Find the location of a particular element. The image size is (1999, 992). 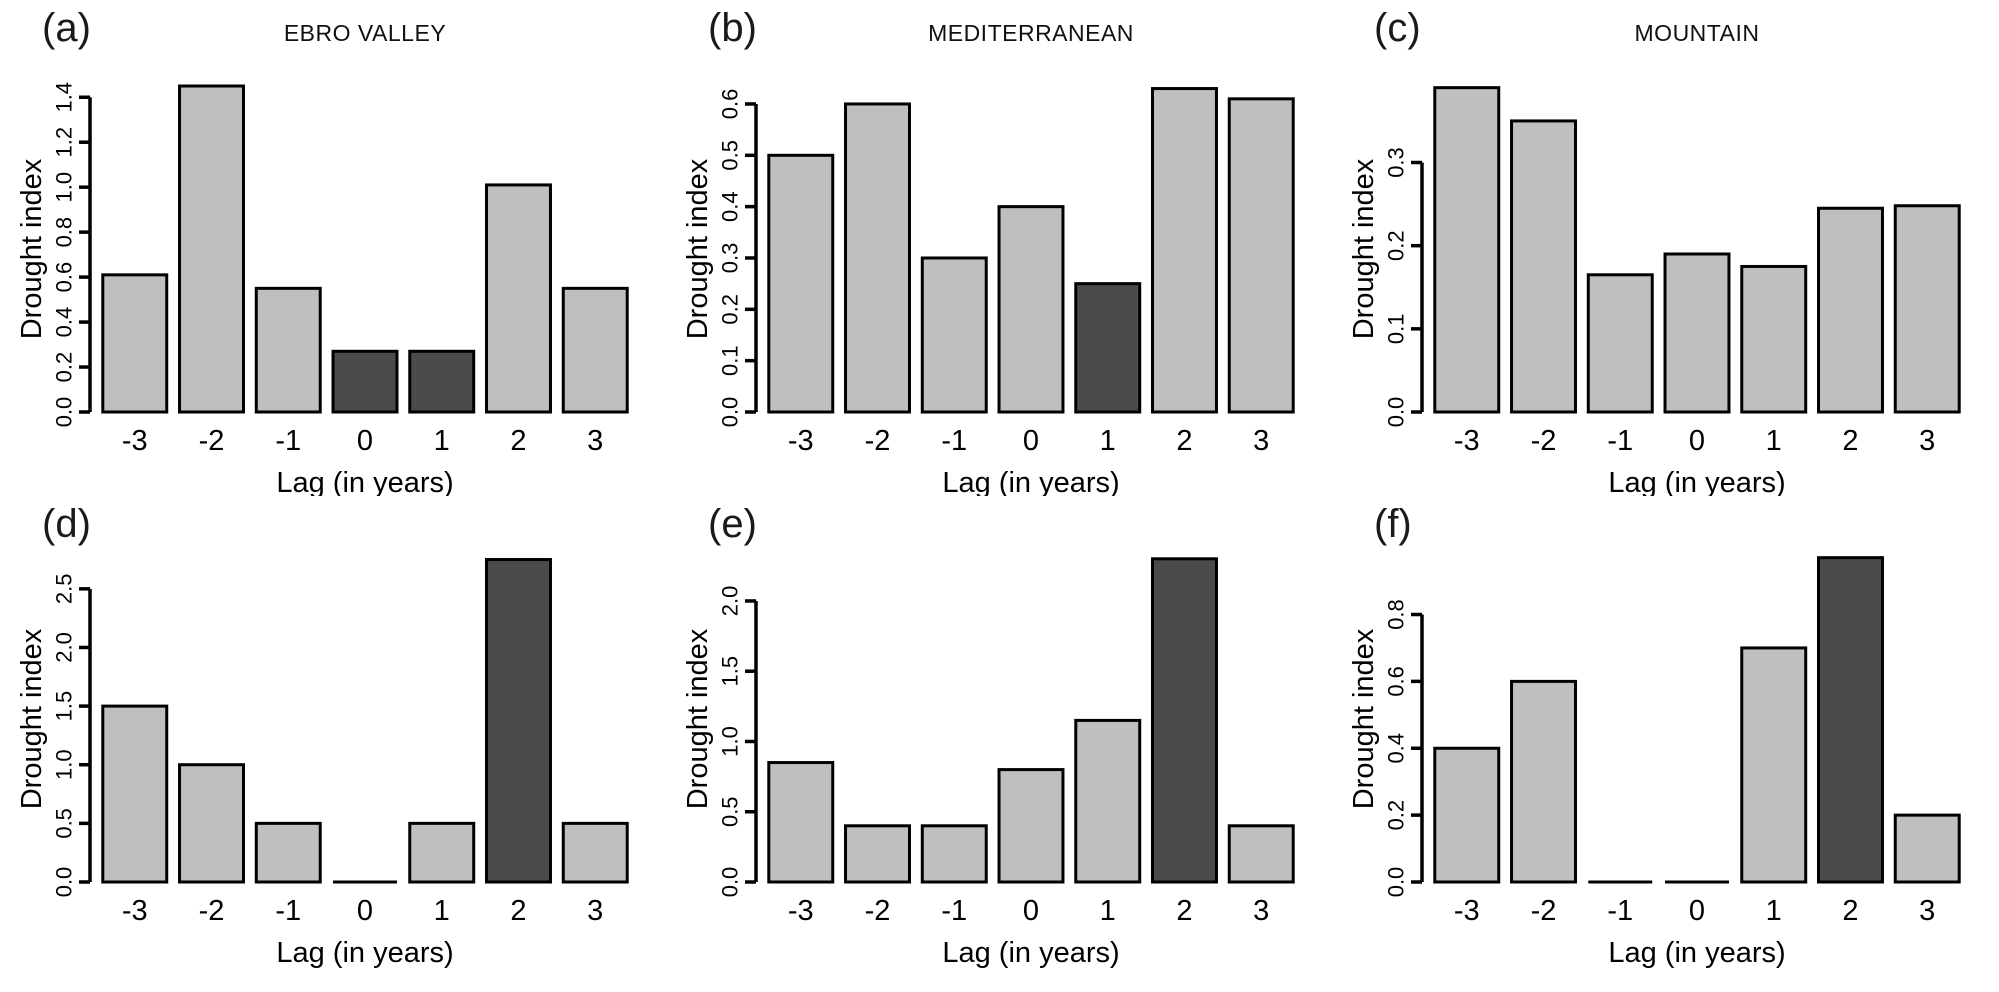

y-tick-label: 1.2 is located at coordinates (64, 142).